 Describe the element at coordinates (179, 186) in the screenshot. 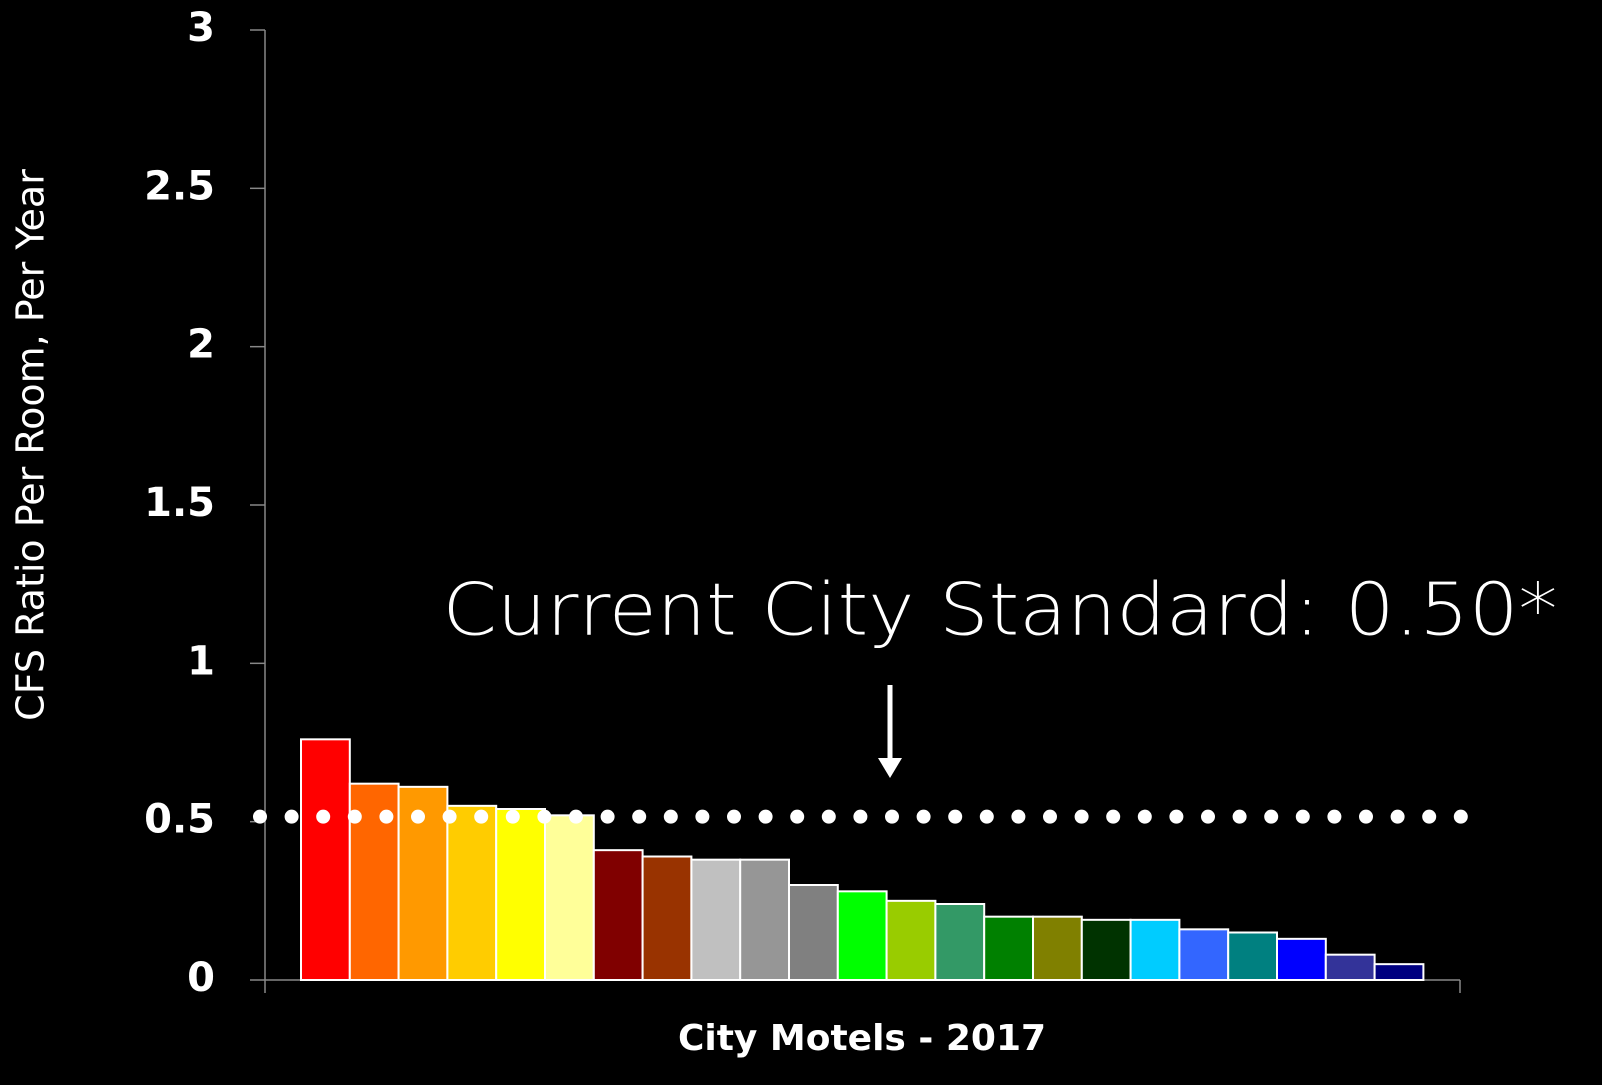

I see `y-tick-label: 2.5` at that location.